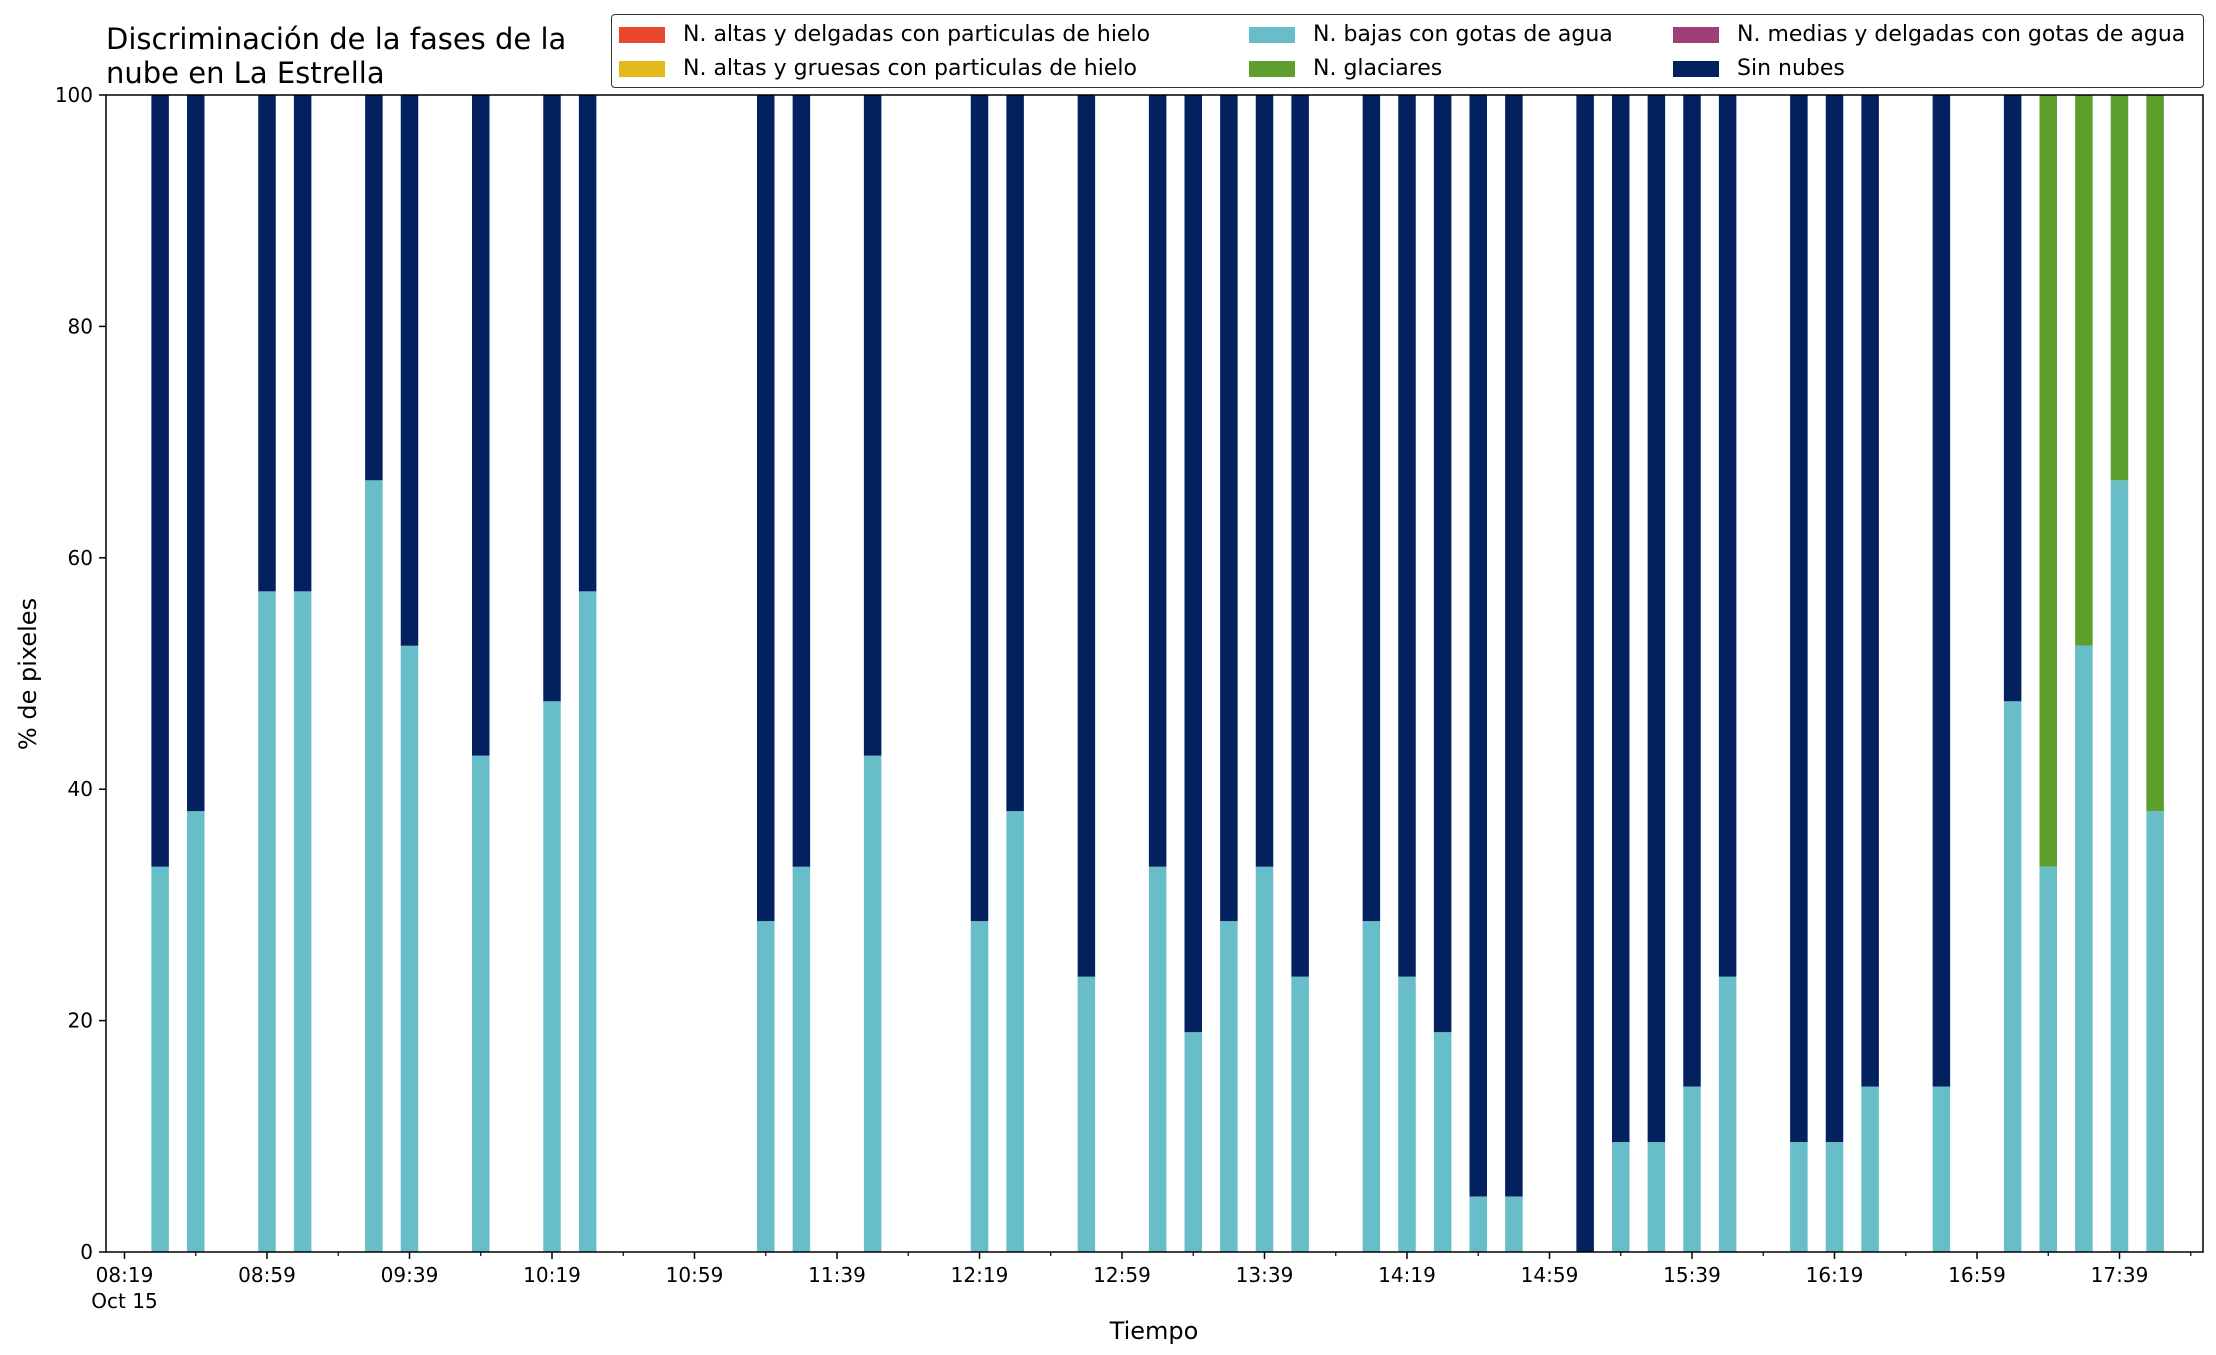  What do you see at coordinates (1977, 1275) in the screenshot?
I see `x-tick-label: 16:59` at bounding box center [1977, 1275].